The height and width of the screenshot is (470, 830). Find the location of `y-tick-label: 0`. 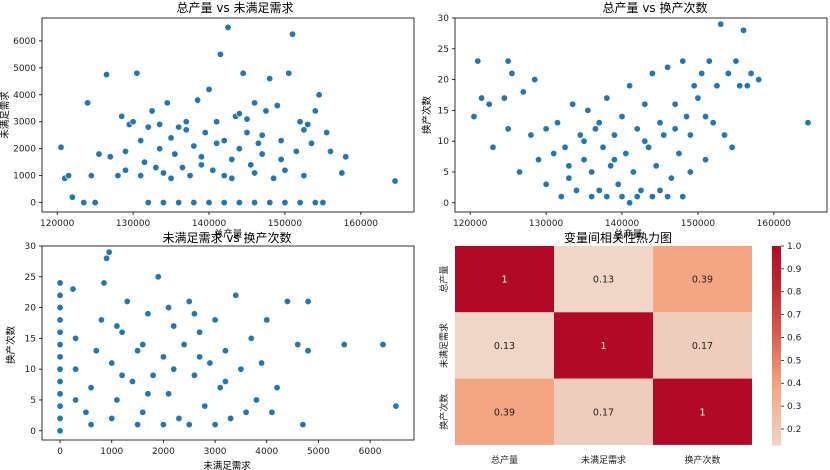

y-tick-label: 0 is located at coordinates (33, 204).